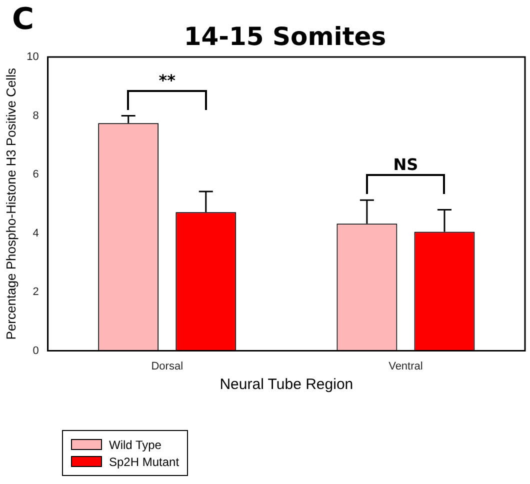 The image size is (530, 484). Describe the element at coordinates (35, 174) in the screenshot. I see `y-tick-label: 6` at that location.